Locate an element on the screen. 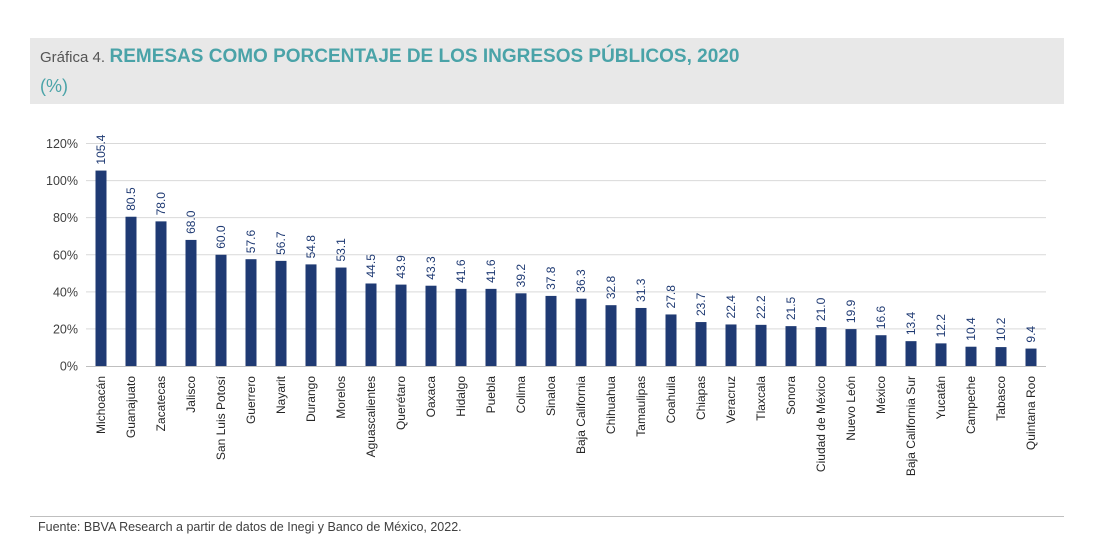 Image resolution: width=1110 pixels, height=557 pixels. data-label: 10.4 is located at coordinates (971, 329).